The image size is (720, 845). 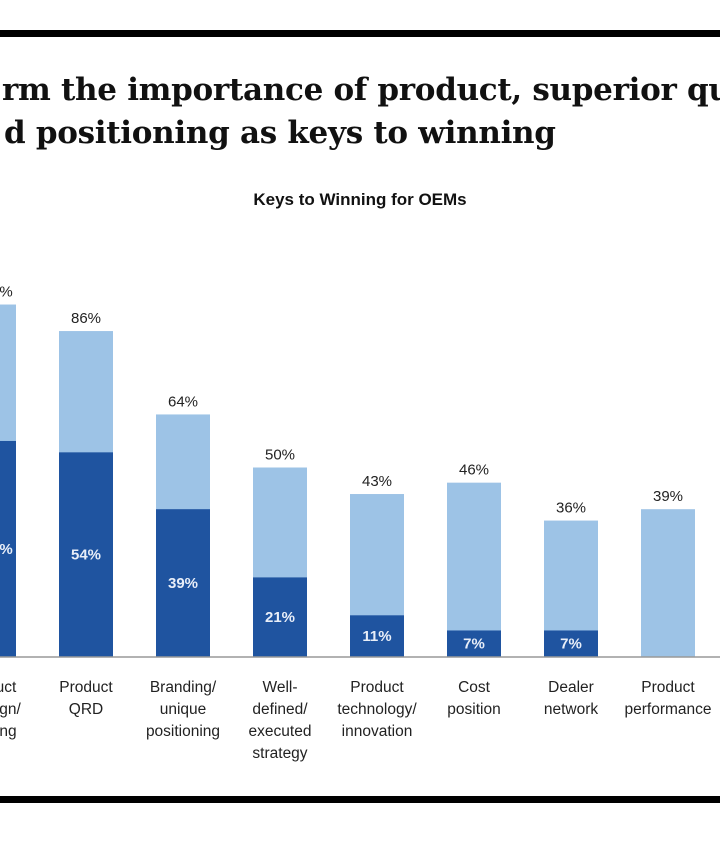 What do you see at coordinates (86, 318) in the screenshot?
I see `total-label: 86%` at bounding box center [86, 318].